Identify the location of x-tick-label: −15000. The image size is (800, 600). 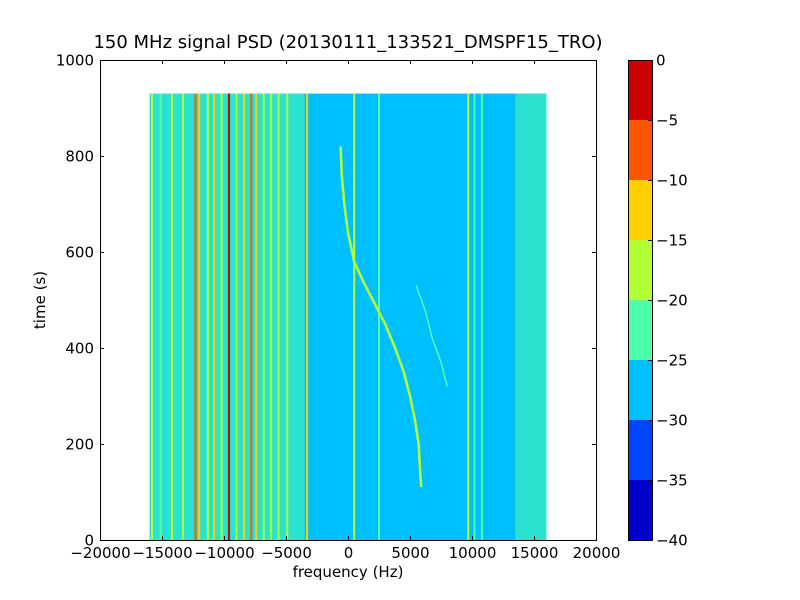
(162, 553).